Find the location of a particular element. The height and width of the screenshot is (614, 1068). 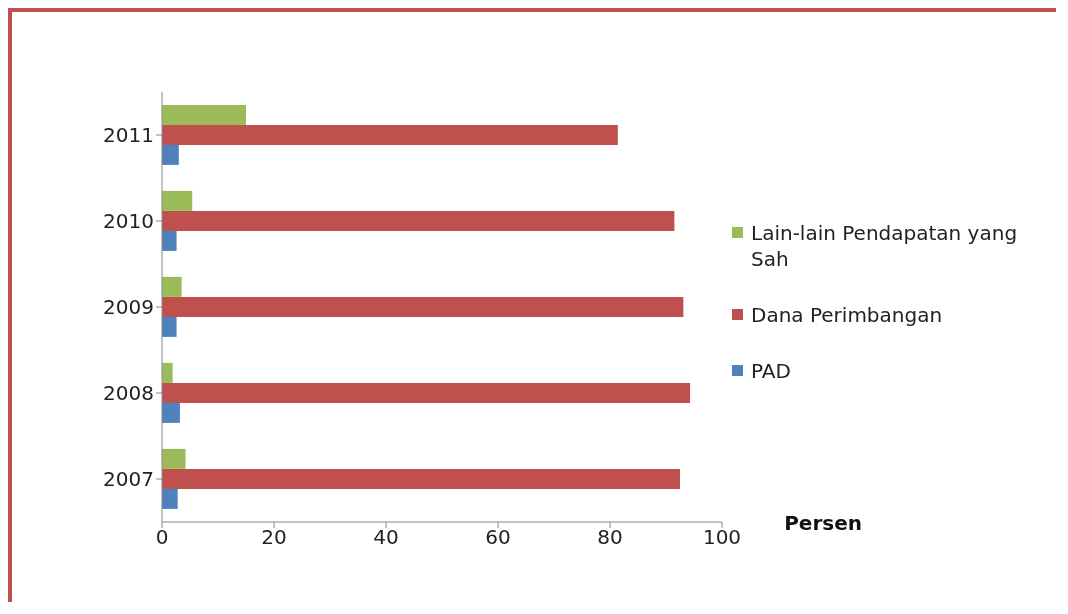

x-tick-label: 60 is located at coordinates (498, 537).